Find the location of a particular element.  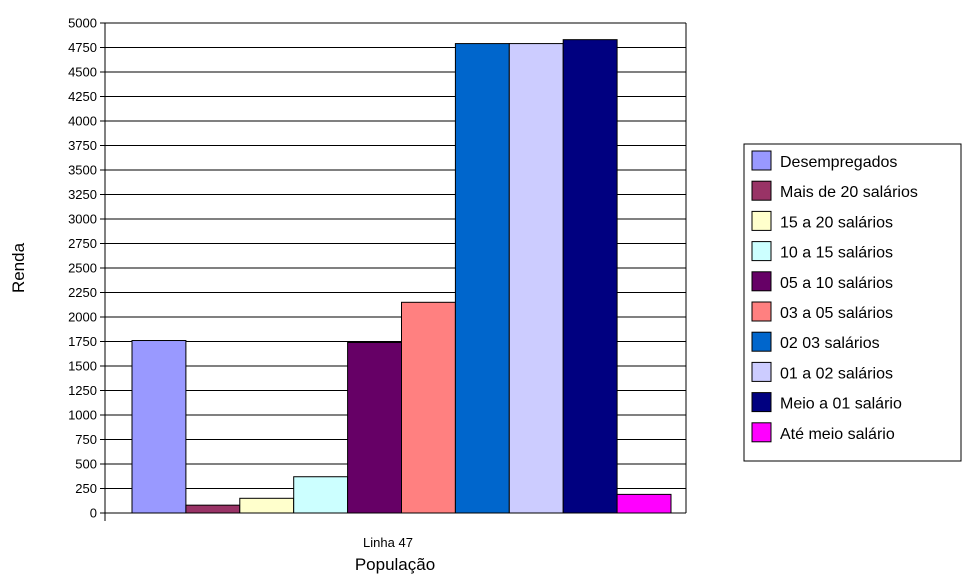

y-tick-label: 1000 is located at coordinates (82, 415).